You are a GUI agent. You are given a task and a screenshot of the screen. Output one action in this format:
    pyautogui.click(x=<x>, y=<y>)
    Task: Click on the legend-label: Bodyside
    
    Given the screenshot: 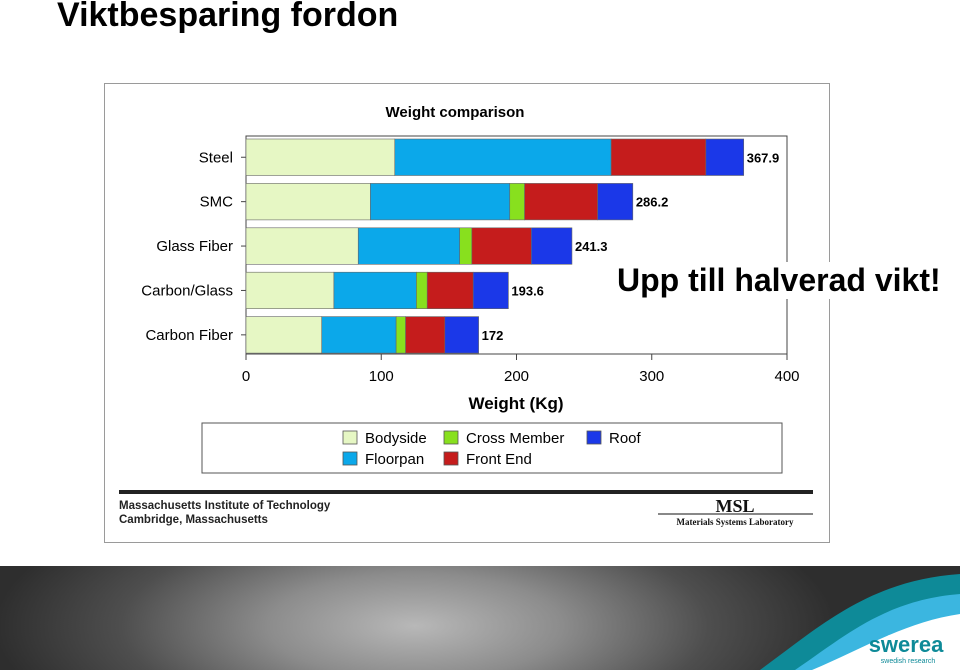 What is the action you would take?
    pyautogui.click(x=396, y=438)
    